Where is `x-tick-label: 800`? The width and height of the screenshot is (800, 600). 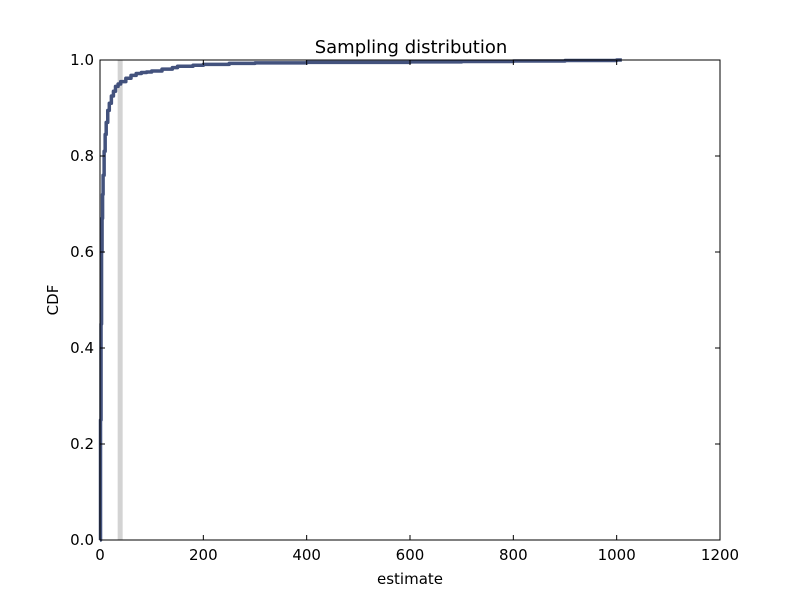
x-tick-label: 800 is located at coordinates (513, 555).